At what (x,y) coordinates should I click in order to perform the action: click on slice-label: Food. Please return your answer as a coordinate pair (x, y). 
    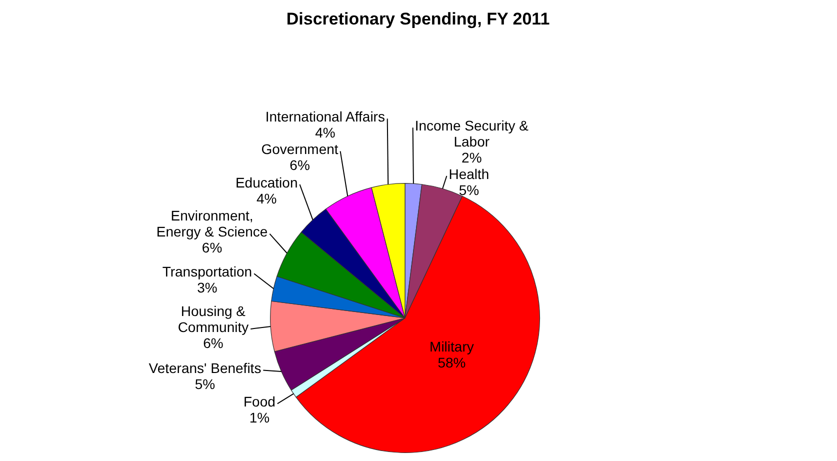
    Looking at the image, I should click on (259, 402).